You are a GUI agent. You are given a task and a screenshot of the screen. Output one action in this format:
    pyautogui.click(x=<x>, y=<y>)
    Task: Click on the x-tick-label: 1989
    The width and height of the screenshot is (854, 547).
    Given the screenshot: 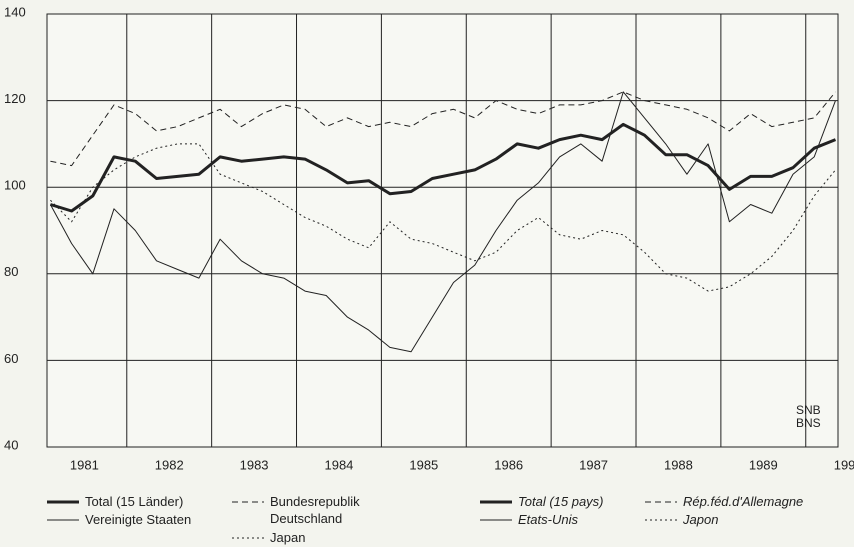 What is the action you would take?
    pyautogui.click(x=763, y=464)
    